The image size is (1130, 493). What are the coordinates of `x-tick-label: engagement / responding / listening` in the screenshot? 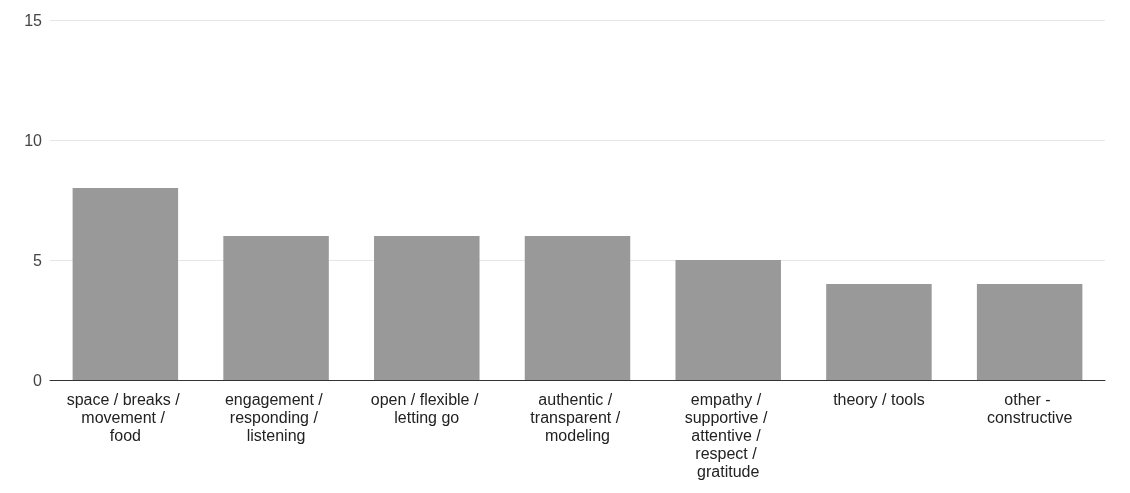 It's located at (276, 417).